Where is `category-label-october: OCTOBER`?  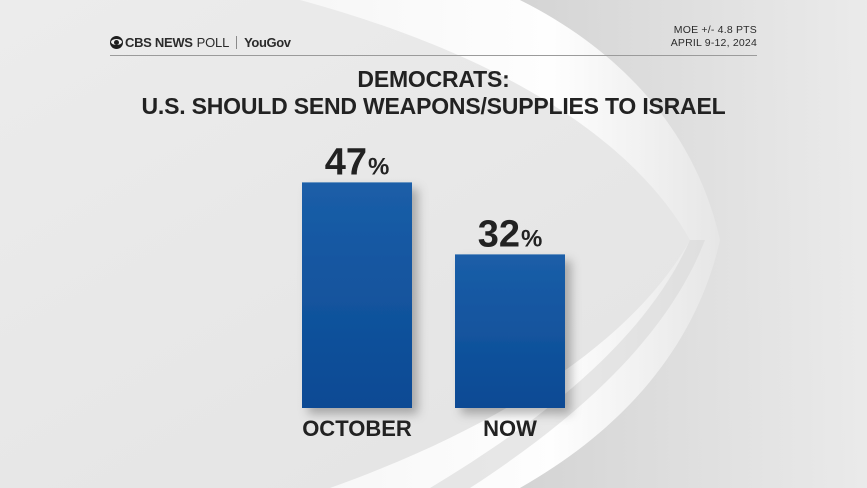
category-label-october: OCTOBER is located at coordinates (357, 428).